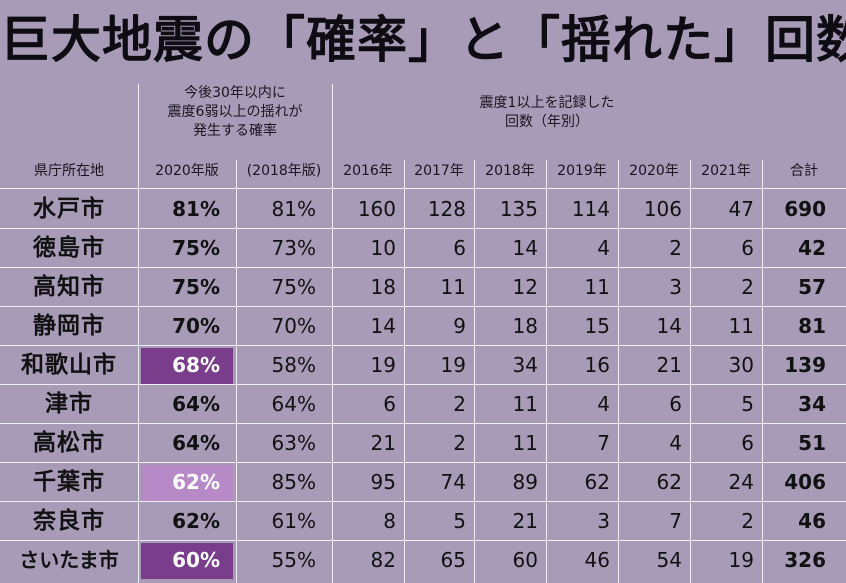  Describe the element at coordinates (669, 560) in the screenshot. I see `cell-y2020: 54` at that location.